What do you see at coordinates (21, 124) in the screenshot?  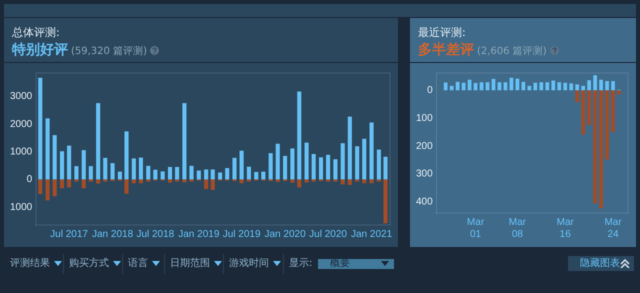 I see `y-tick-label: 2000` at bounding box center [21, 124].